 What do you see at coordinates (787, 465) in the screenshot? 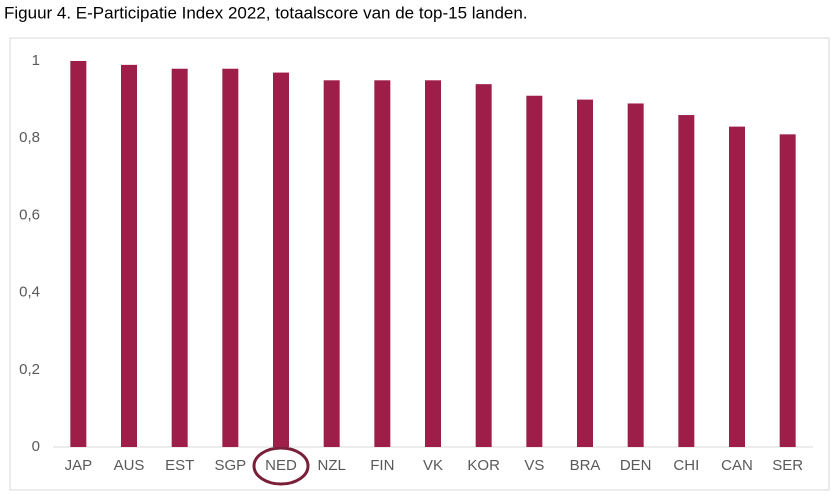
I see `x-tick-label: SER` at bounding box center [787, 465].